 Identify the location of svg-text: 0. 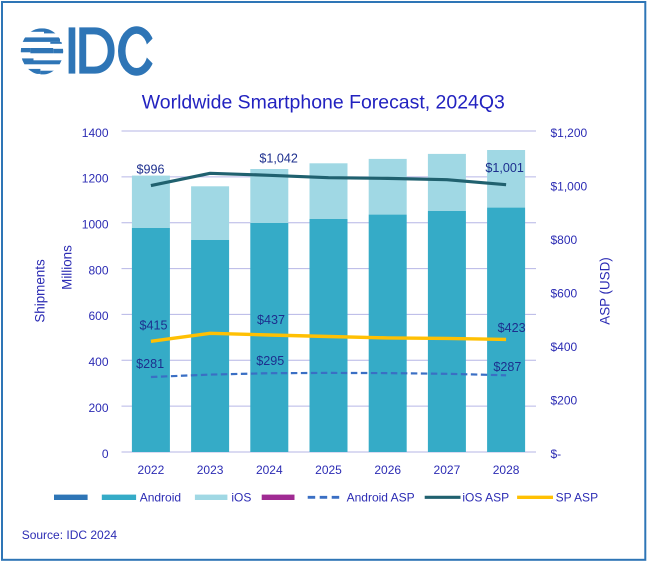
(105, 454).